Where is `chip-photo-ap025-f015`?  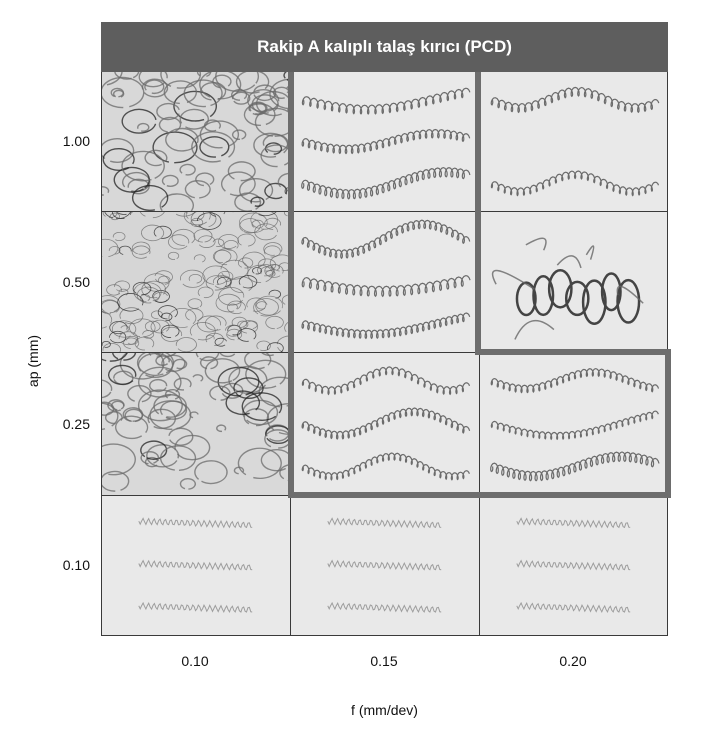 chip-photo-ap025-f015 is located at coordinates (384, 423).